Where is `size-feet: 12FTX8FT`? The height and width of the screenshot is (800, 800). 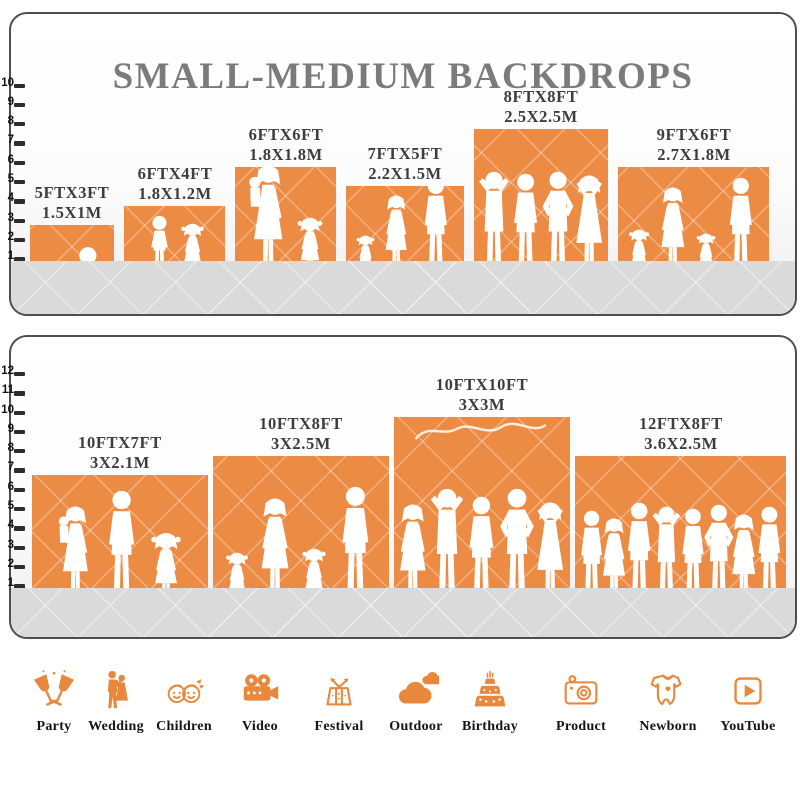
size-feet: 12FTX8FT is located at coordinates (681, 424).